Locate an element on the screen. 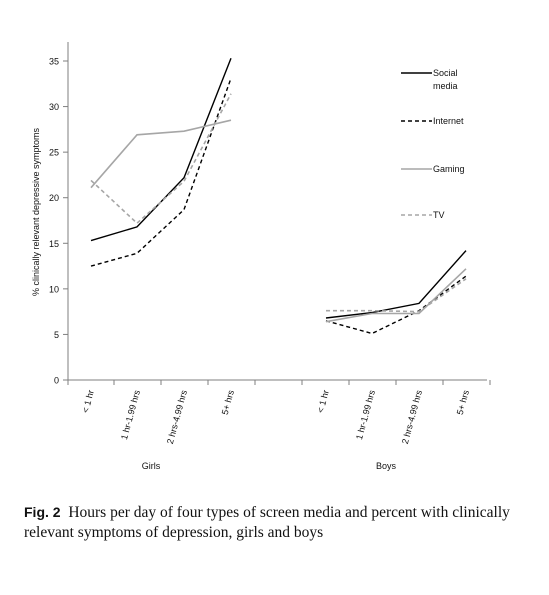 This screenshot has height=595, width=549. y-tick-label: 35 is located at coordinates (54, 62).